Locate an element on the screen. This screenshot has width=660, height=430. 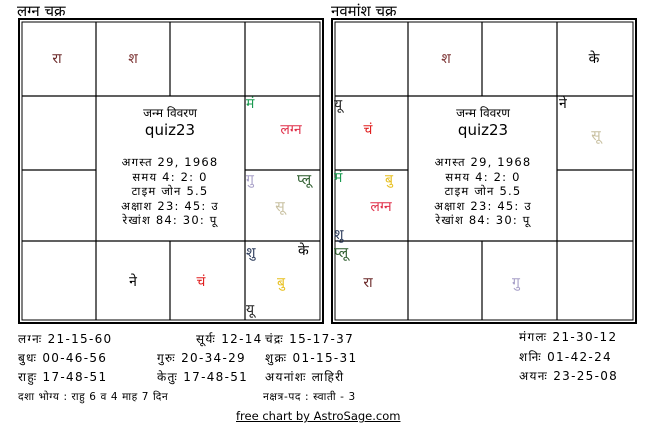
pos-ayan: अयनः 23-25-08 is located at coordinates (569, 376).